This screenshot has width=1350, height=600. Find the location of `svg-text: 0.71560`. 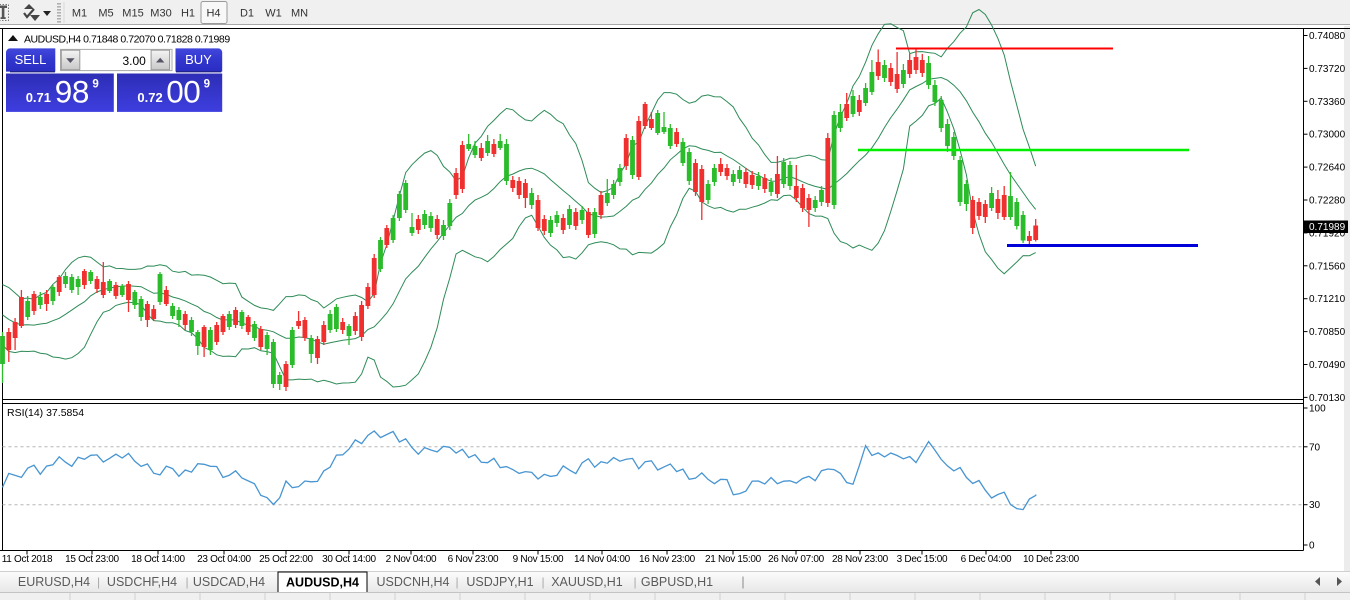

svg-text: 0.71560 is located at coordinates (1327, 266).